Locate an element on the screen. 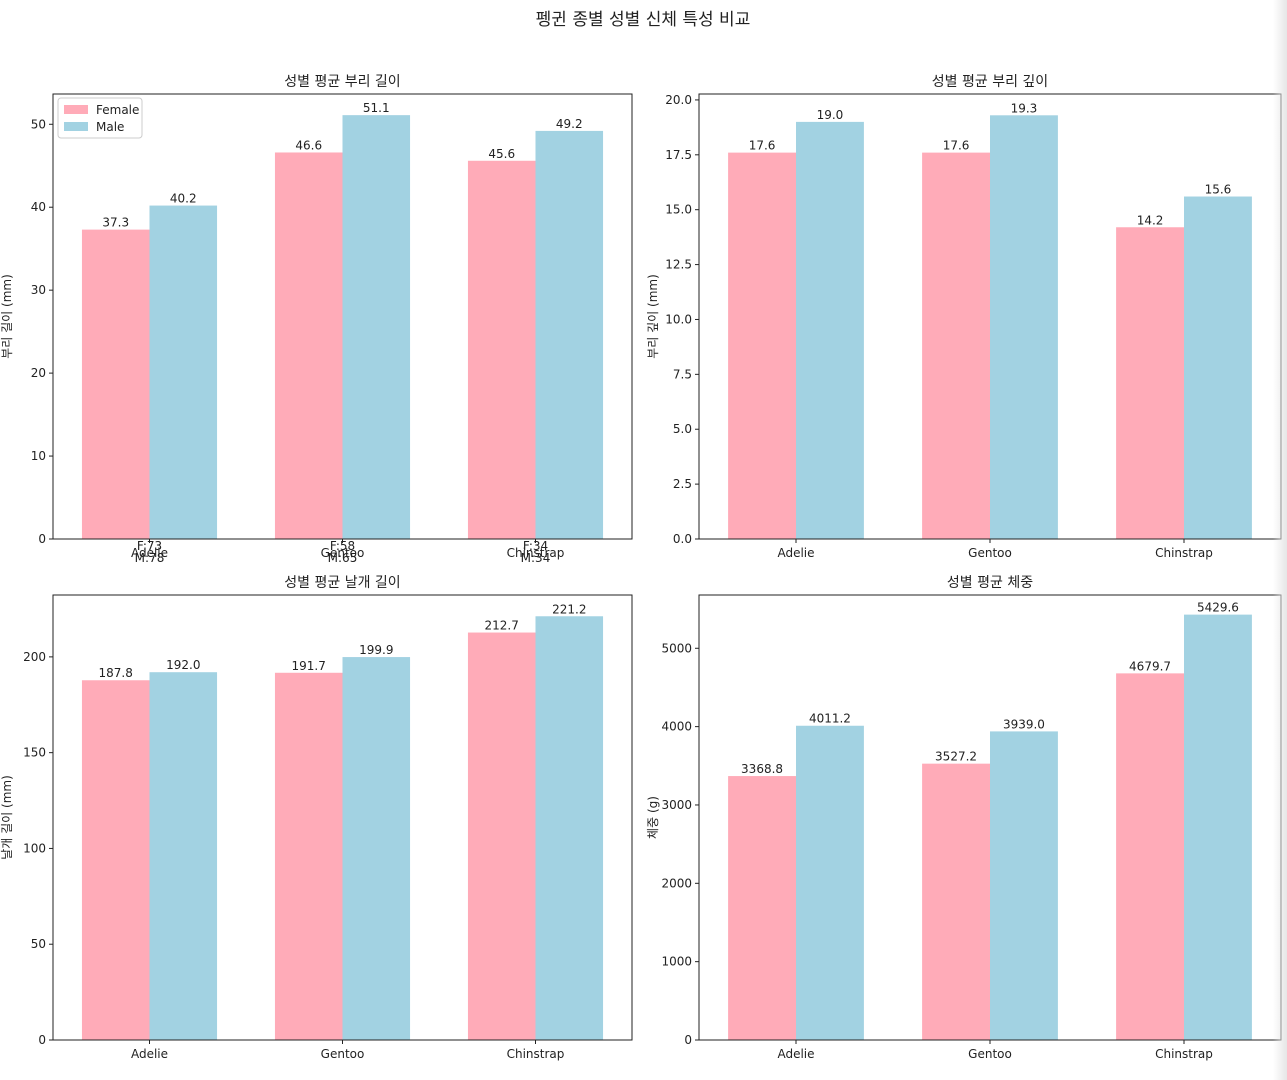 This screenshot has width=1287, height=1080. y-tick-label: 5.0 is located at coordinates (682, 429).